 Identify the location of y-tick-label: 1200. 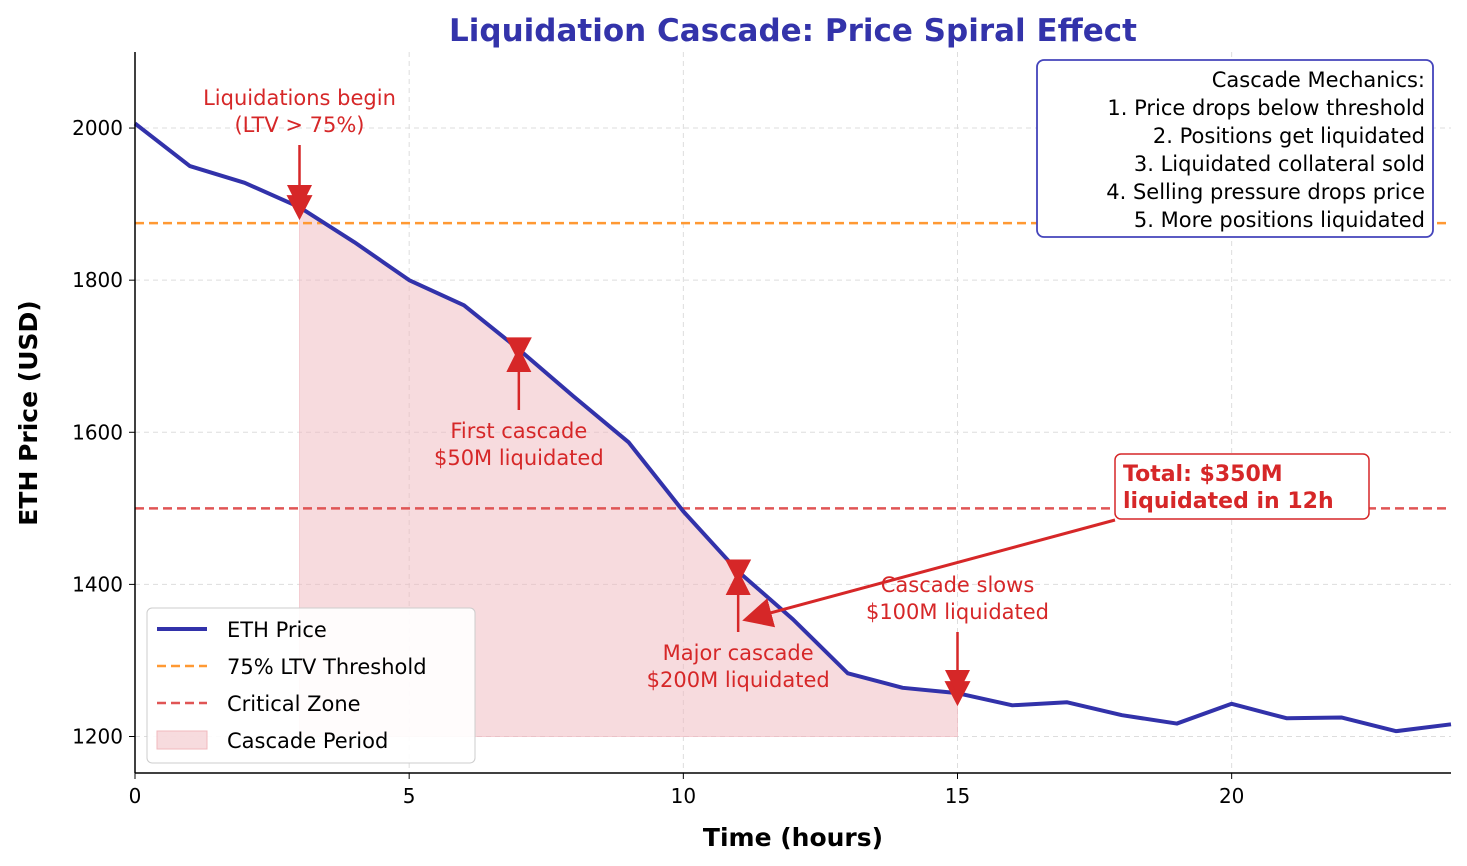
(97, 736).